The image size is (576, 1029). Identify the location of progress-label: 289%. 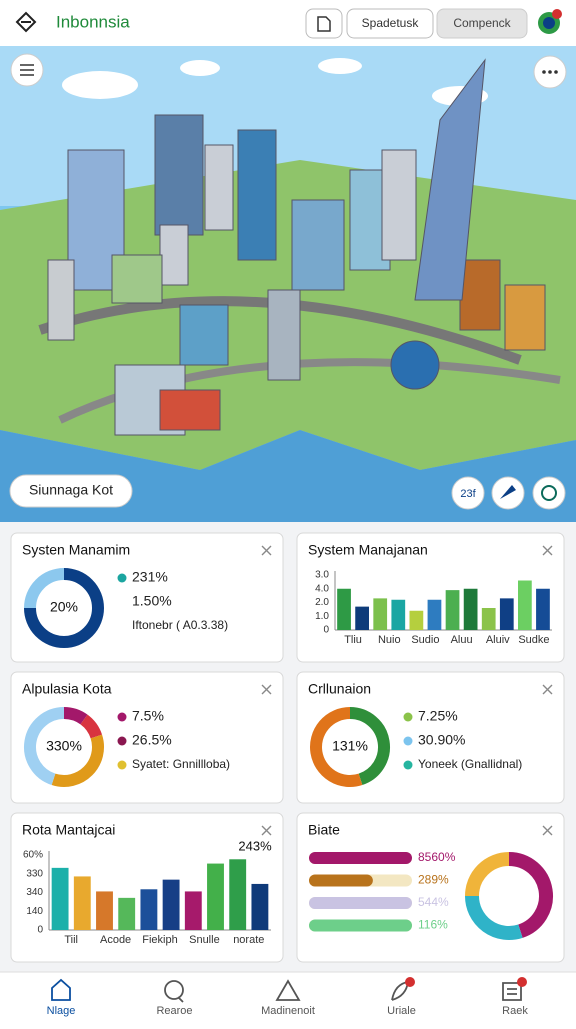
(433, 880).